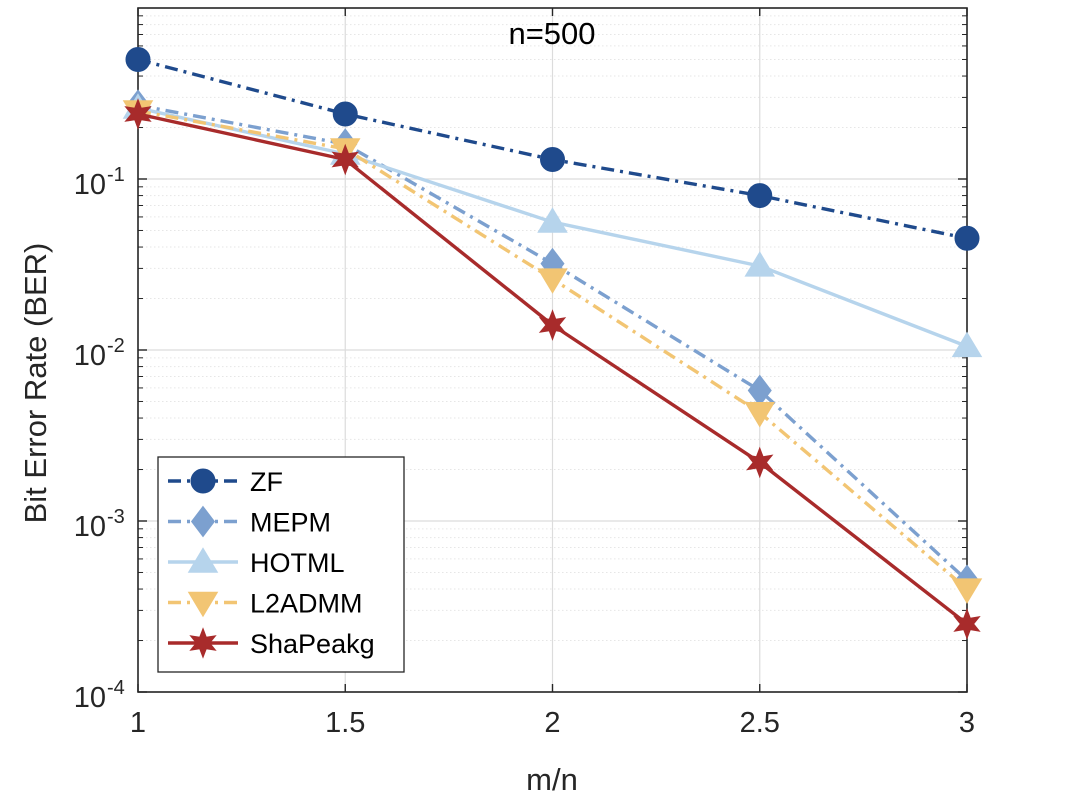  I want to click on legend-entry-hotml: HOTML, so click(256, 562).